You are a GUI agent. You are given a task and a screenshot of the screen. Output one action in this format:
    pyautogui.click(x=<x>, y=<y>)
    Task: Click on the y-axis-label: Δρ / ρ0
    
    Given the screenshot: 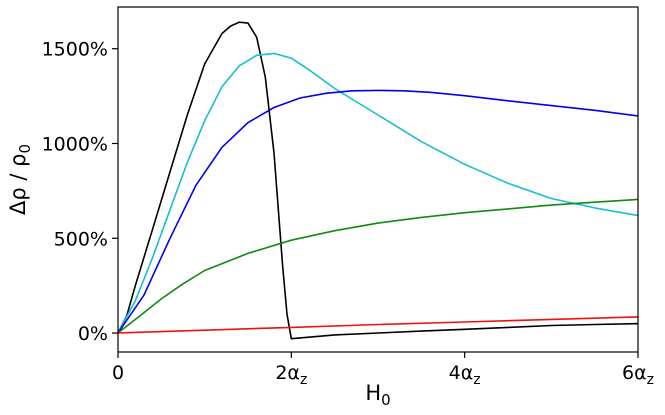 What is the action you would take?
    pyautogui.click(x=20, y=179)
    